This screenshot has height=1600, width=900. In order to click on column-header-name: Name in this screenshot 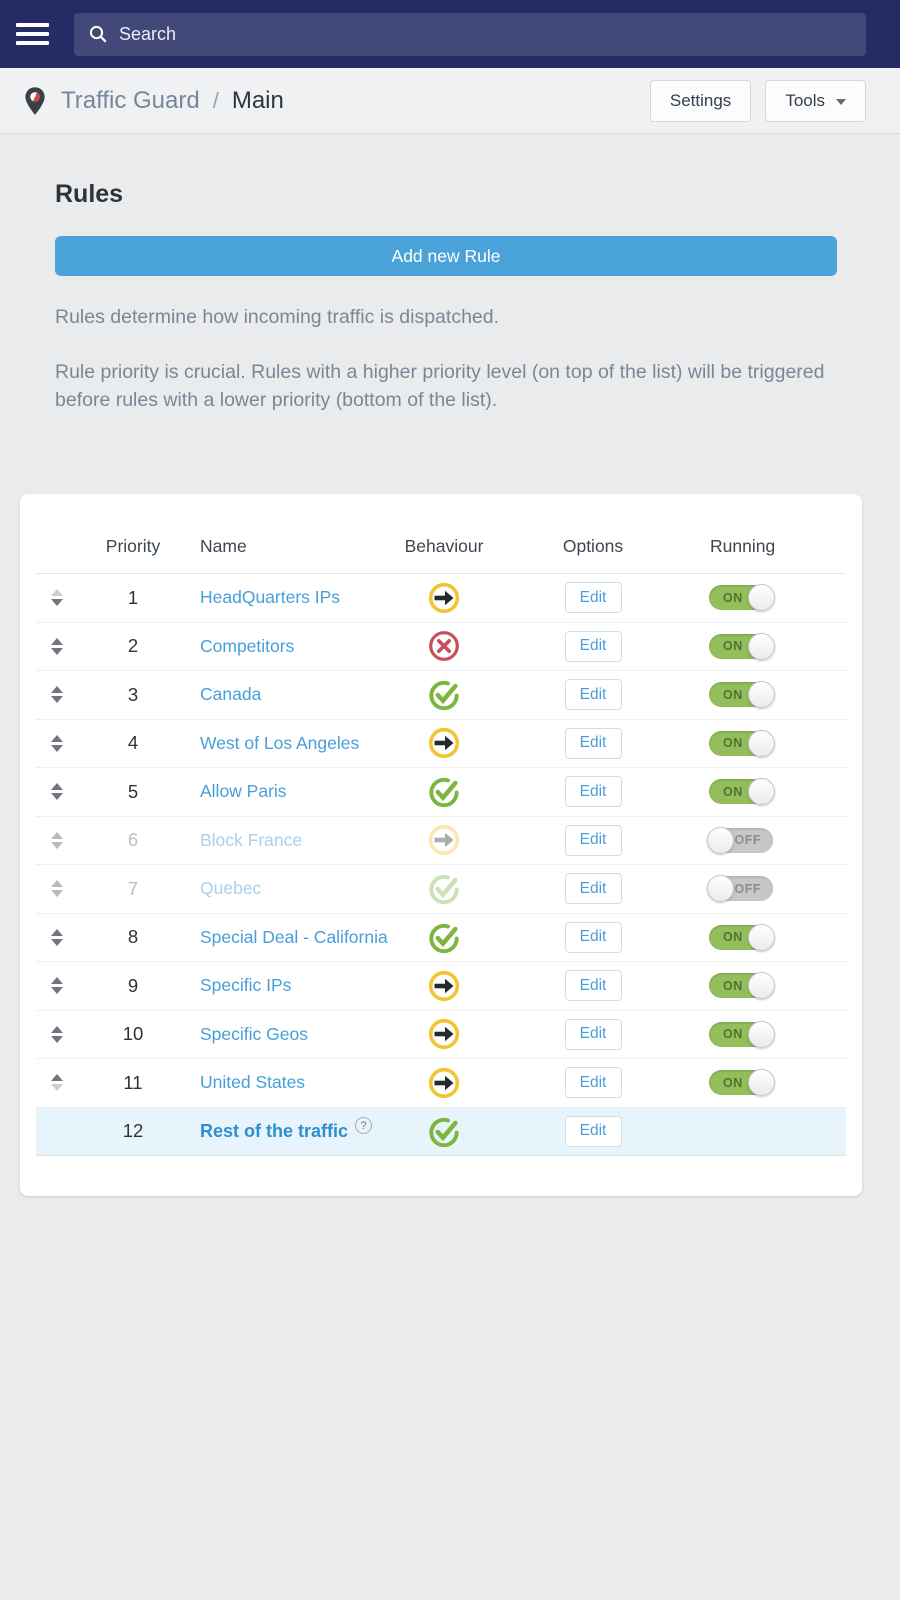, I will do `click(223, 545)`.